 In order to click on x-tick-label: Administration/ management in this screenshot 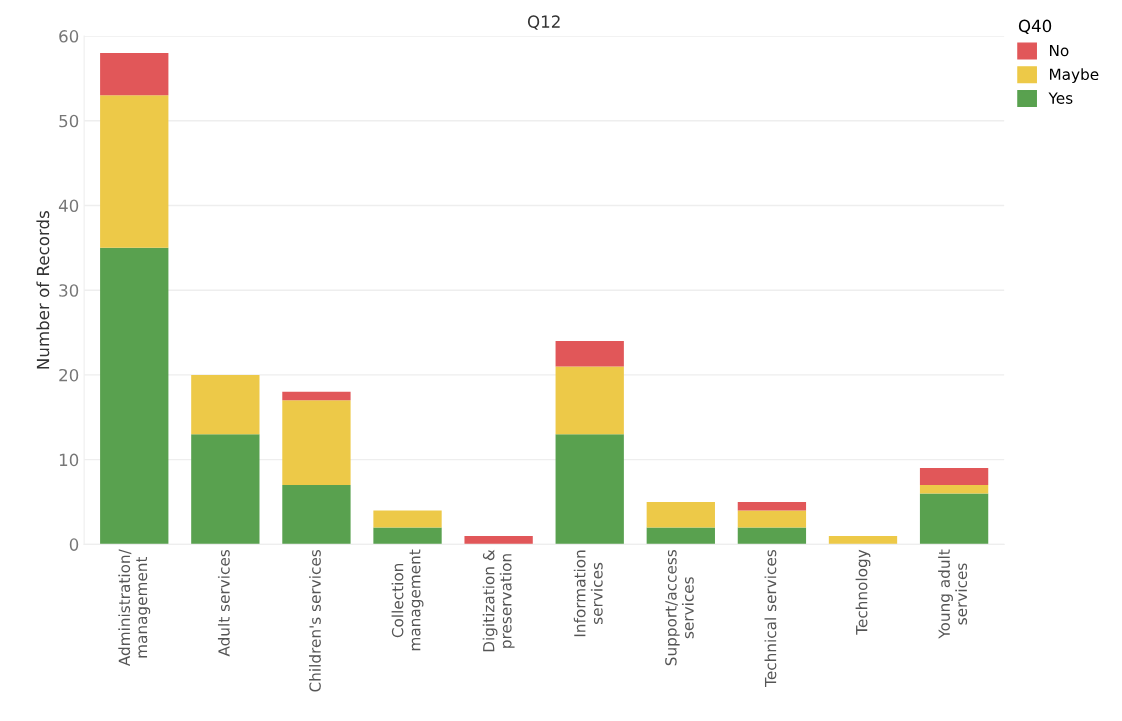, I will do `click(134, 608)`.